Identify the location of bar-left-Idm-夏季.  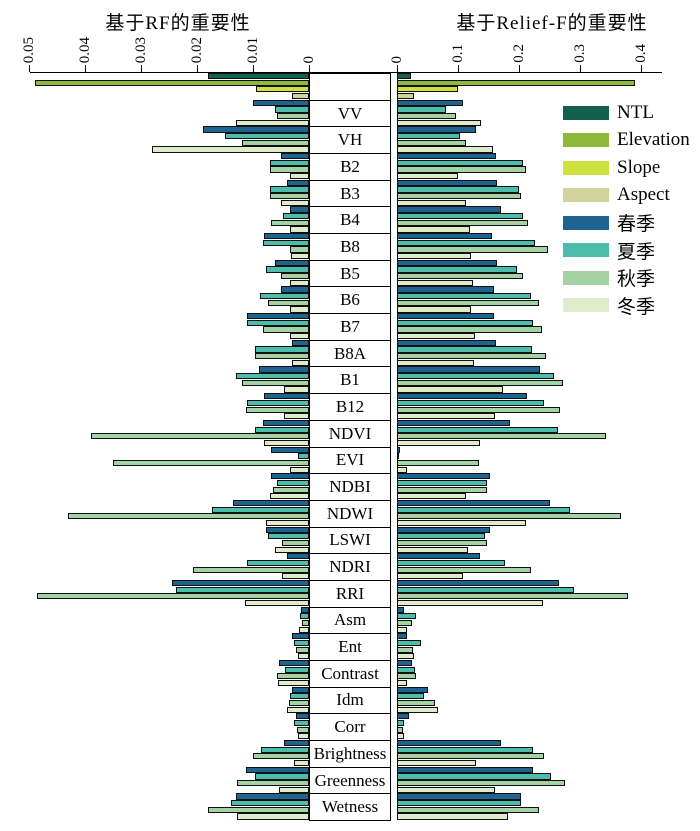
(299, 696).